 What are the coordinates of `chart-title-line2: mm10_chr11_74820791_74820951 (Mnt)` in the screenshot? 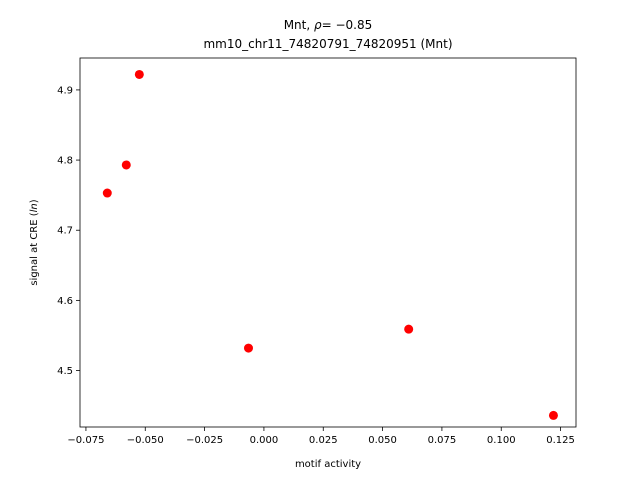 It's located at (327, 44).